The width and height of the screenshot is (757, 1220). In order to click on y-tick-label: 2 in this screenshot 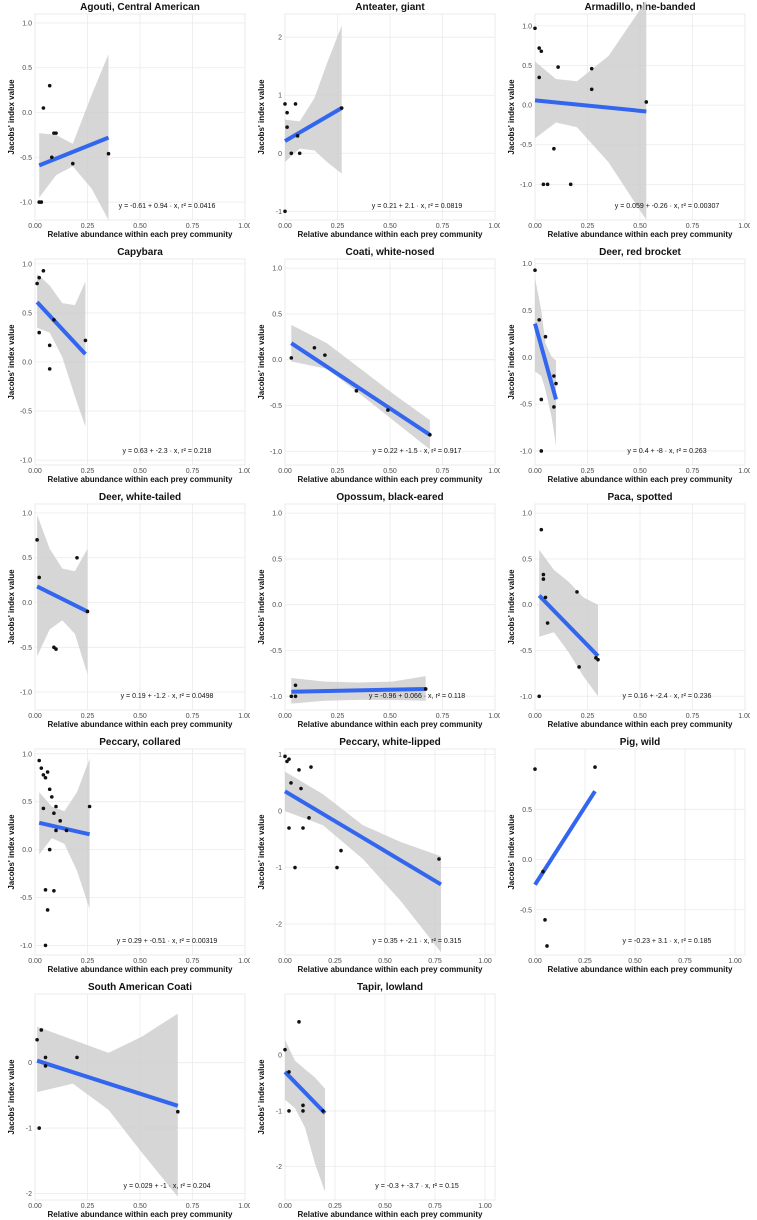, I will do `click(280, 38)`.